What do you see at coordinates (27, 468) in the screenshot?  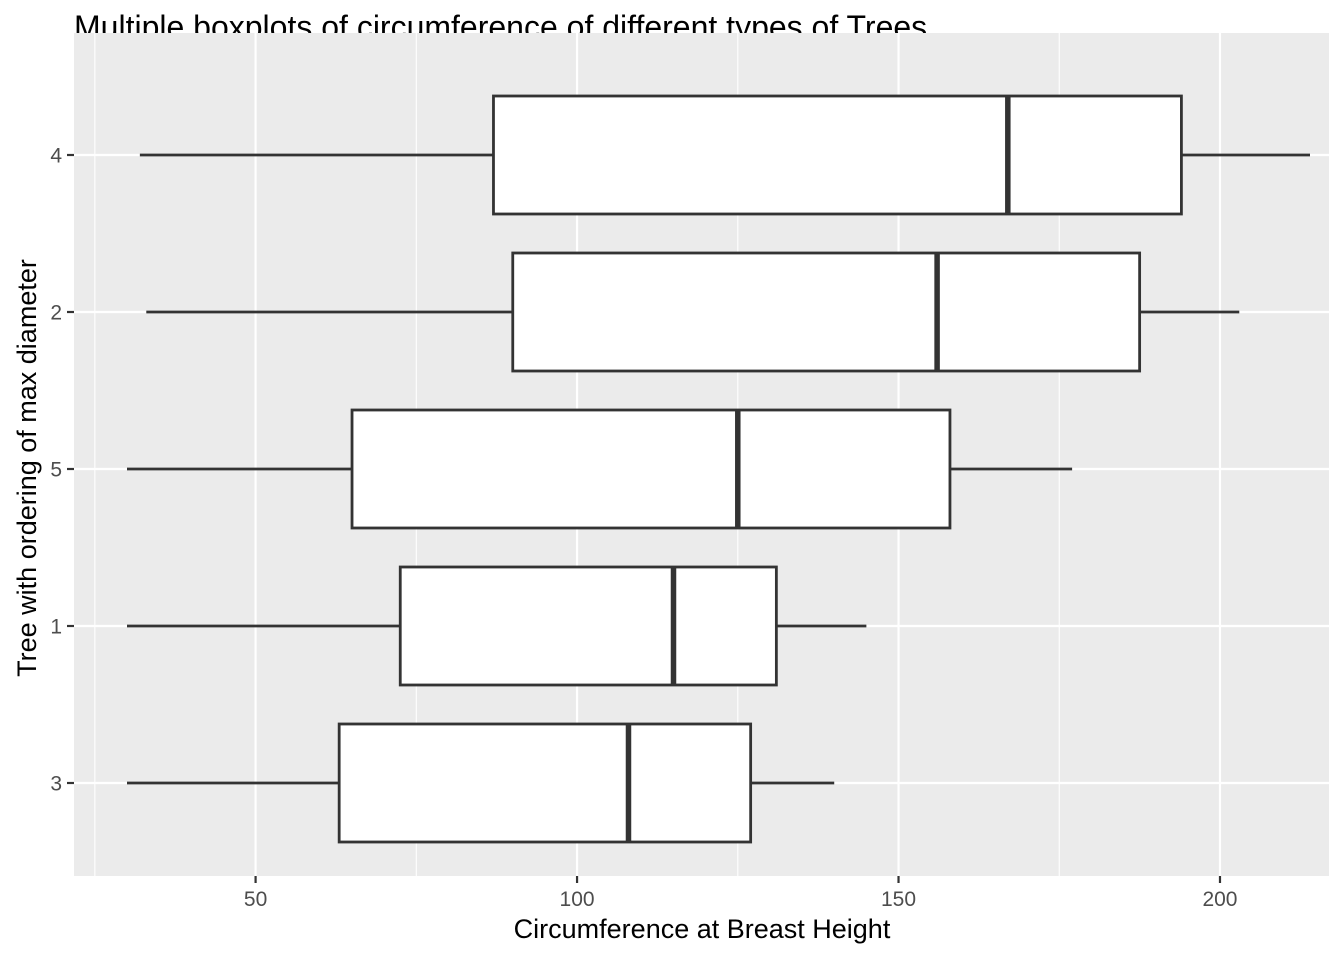 I see `y-axis-title: Tree with ordering of max diameter` at bounding box center [27, 468].